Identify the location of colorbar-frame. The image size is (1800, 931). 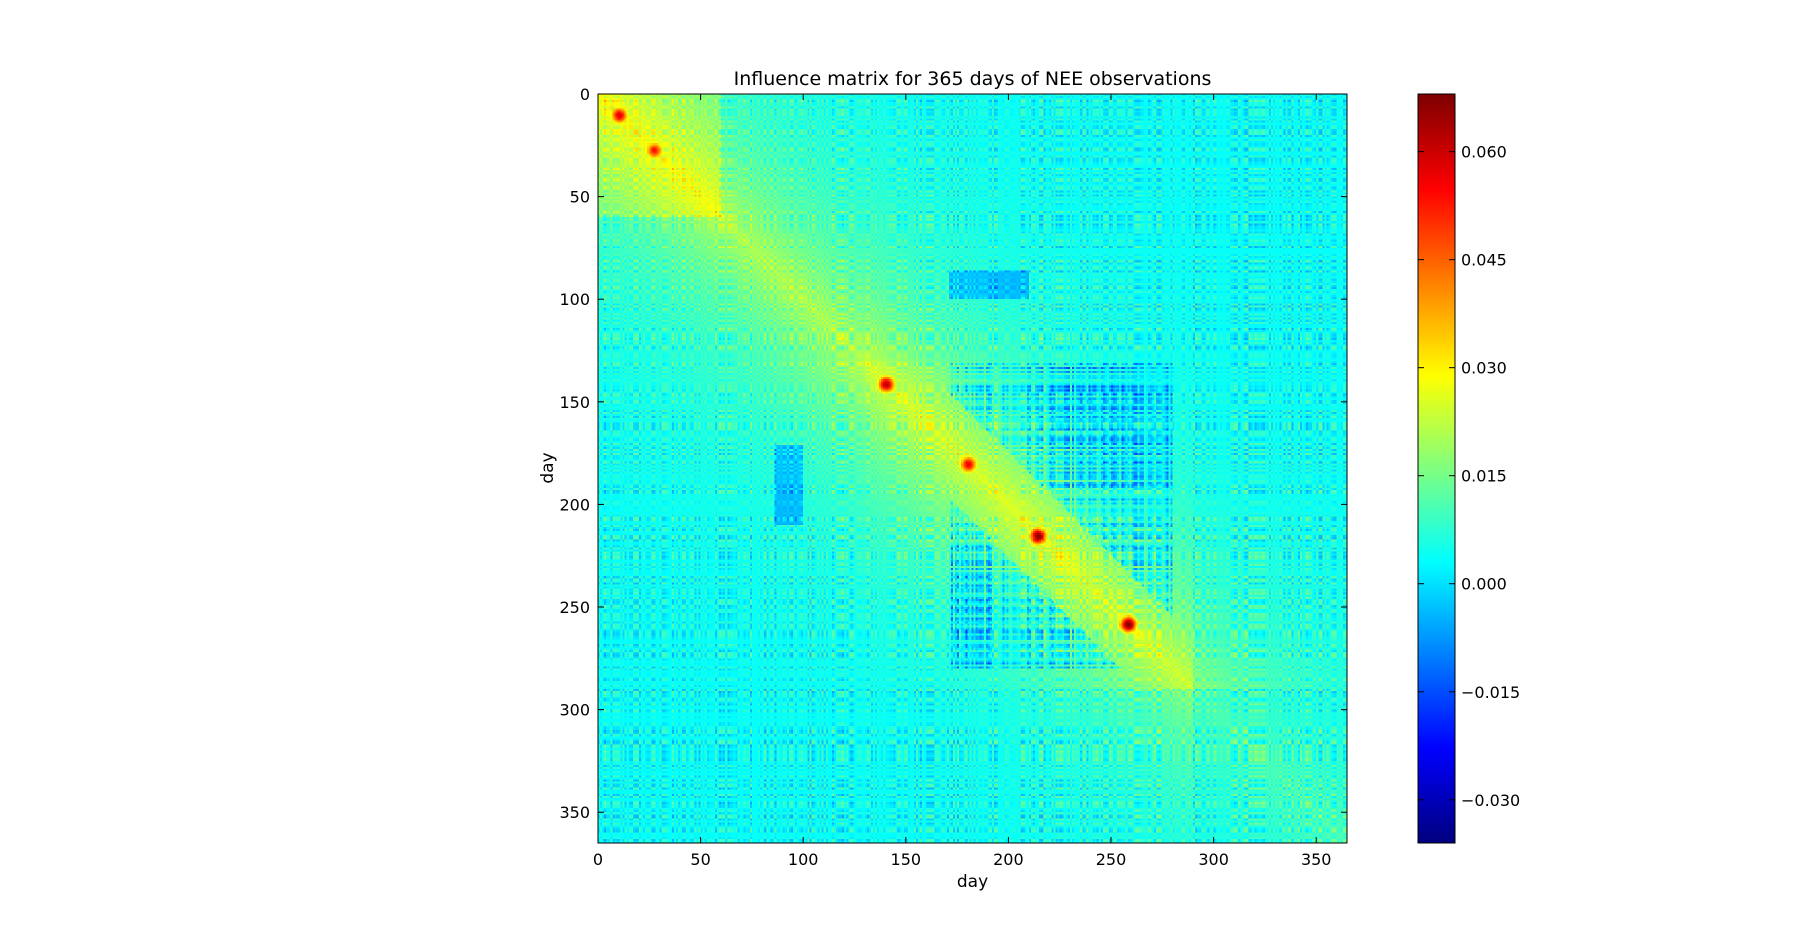
(1436, 468).